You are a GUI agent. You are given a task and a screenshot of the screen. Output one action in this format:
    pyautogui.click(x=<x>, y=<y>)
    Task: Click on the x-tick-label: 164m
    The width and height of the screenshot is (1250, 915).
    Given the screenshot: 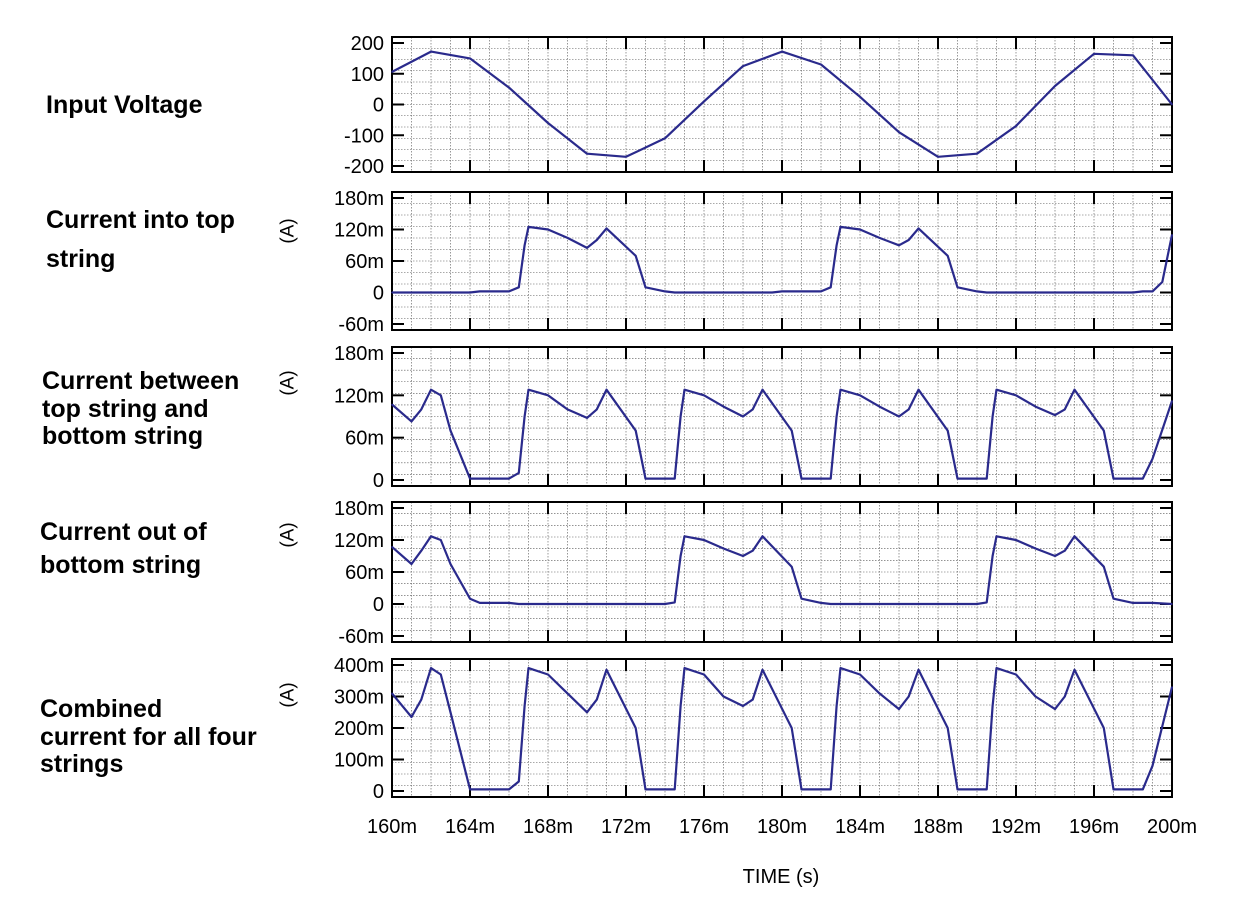 What is the action you would take?
    pyautogui.click(x=470, y=827)
    